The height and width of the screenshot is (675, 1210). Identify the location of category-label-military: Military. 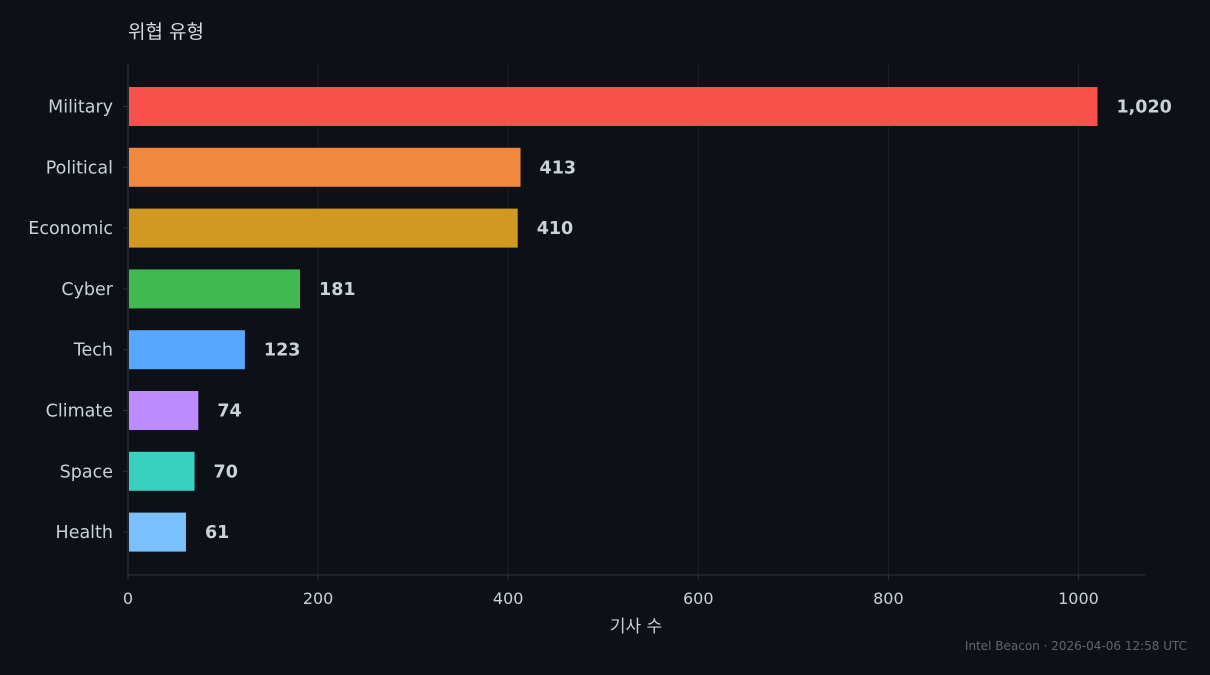
(80, 108).